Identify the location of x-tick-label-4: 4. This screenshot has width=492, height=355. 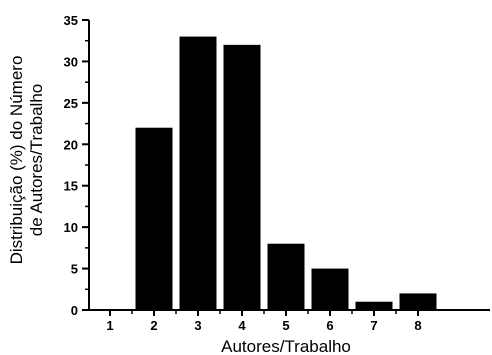
(242, 325).